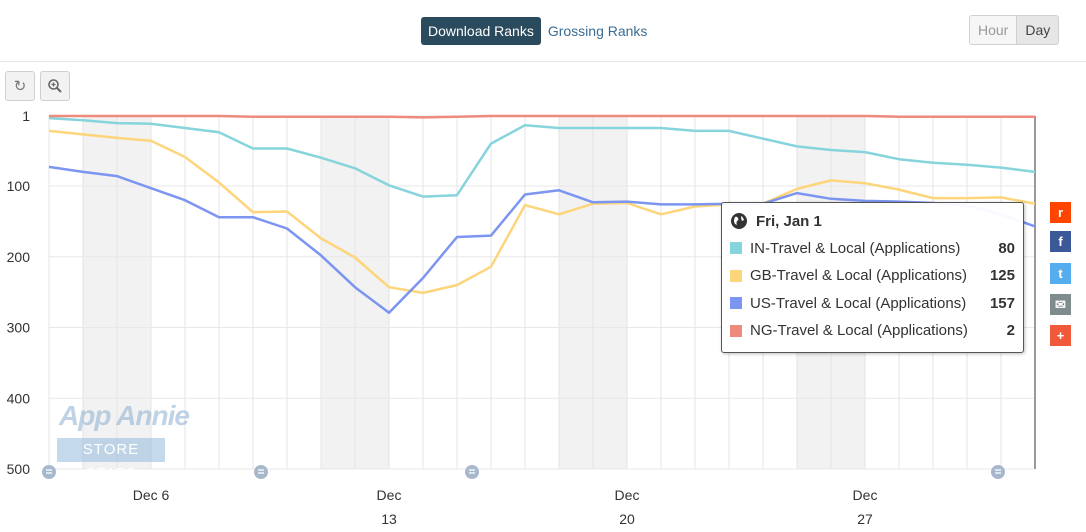 This screenshot has width=1086, height=532. I want to click on tooltip-series-value: 2, so click(1010, 330).